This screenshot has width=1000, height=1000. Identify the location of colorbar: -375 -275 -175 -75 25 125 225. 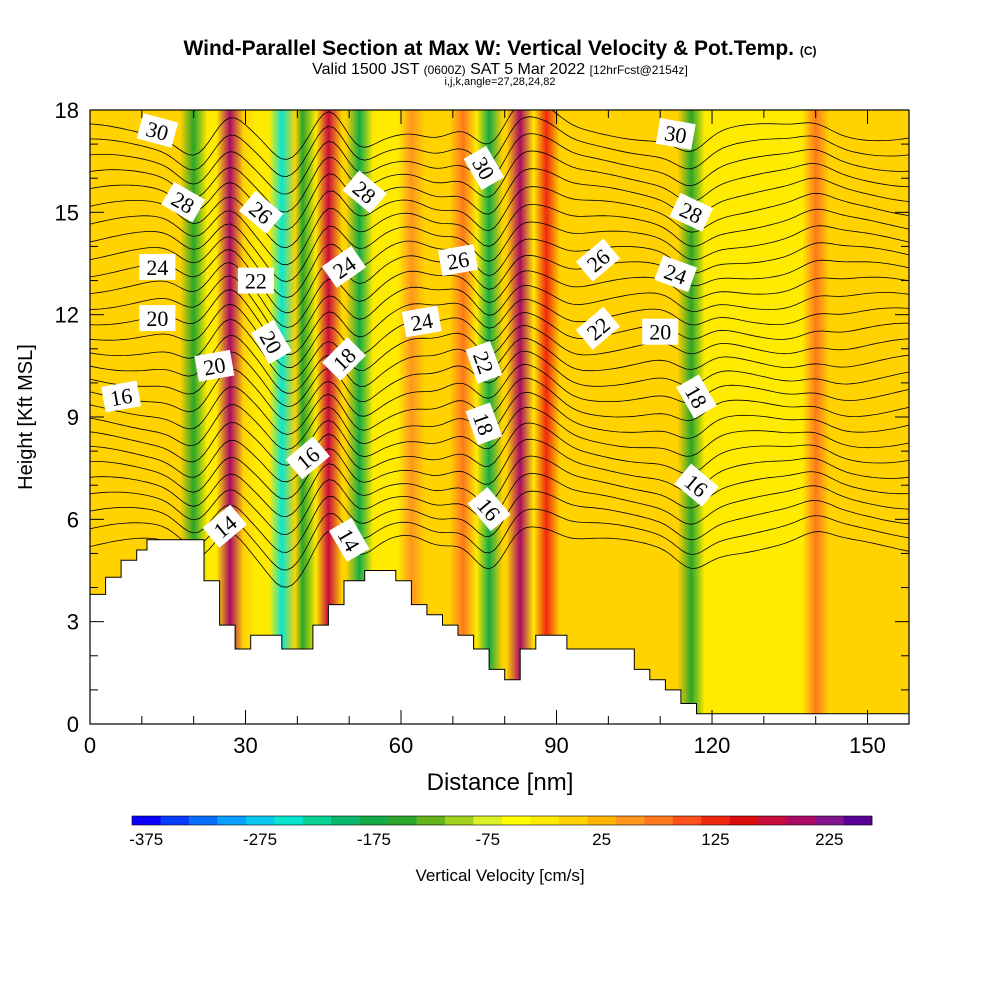
(501, 832).